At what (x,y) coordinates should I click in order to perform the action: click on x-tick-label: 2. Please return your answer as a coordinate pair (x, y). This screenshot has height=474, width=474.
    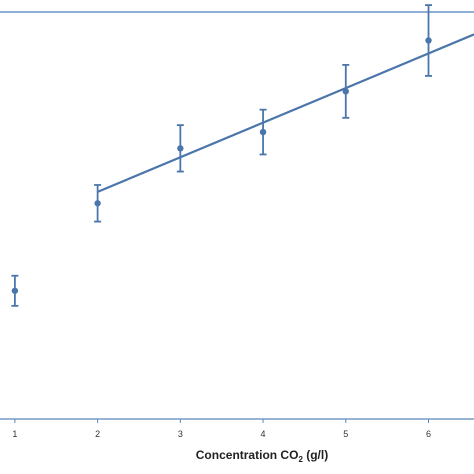
    Looking at the image, I should click on (97, 434).